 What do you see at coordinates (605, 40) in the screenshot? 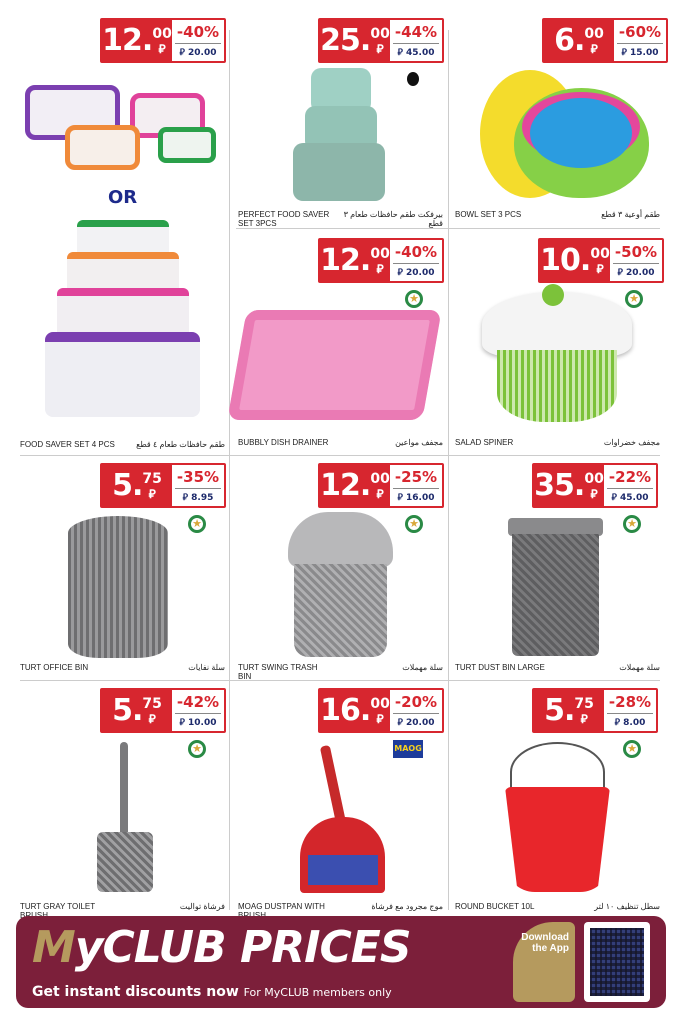
I see `price-tag: 6. 00 ⃁ -60% ⃁ 15.00` at bounding box center [605, 40].